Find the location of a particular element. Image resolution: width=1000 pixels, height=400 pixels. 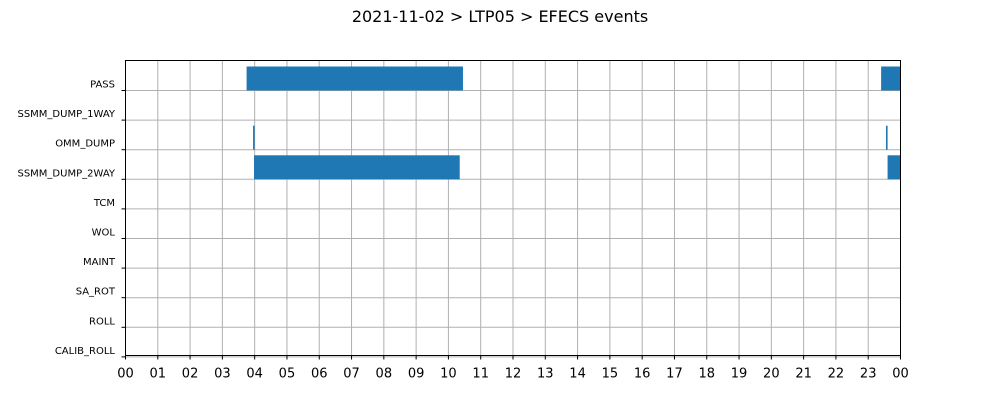

y-tick-label: SA_ROT is located at coordinates (96, 292).